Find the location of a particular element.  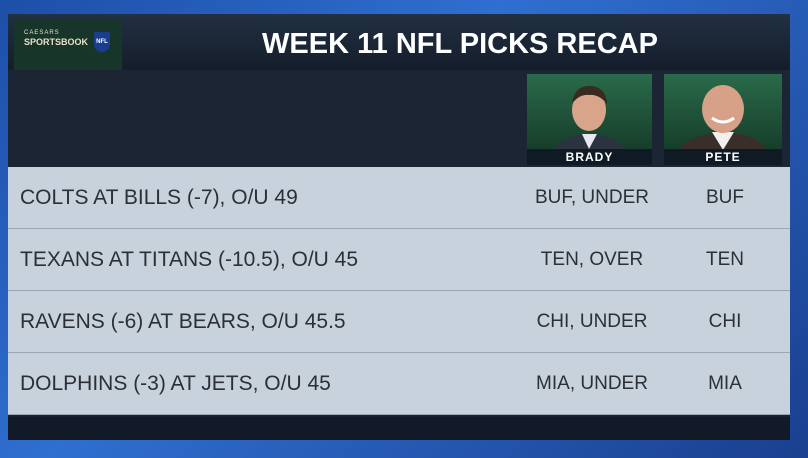

photo-brady: BRADY is located at coordinates (589, 119).